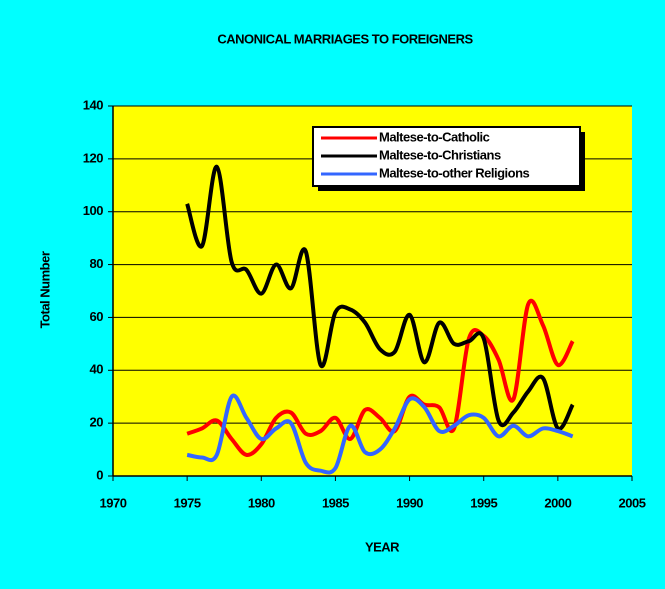 The image size is (665, 589). What do you see at coordinates (557, 502) in the screenshot?
I see `x-tick-label: 2000` at bounding box center [557, 502].